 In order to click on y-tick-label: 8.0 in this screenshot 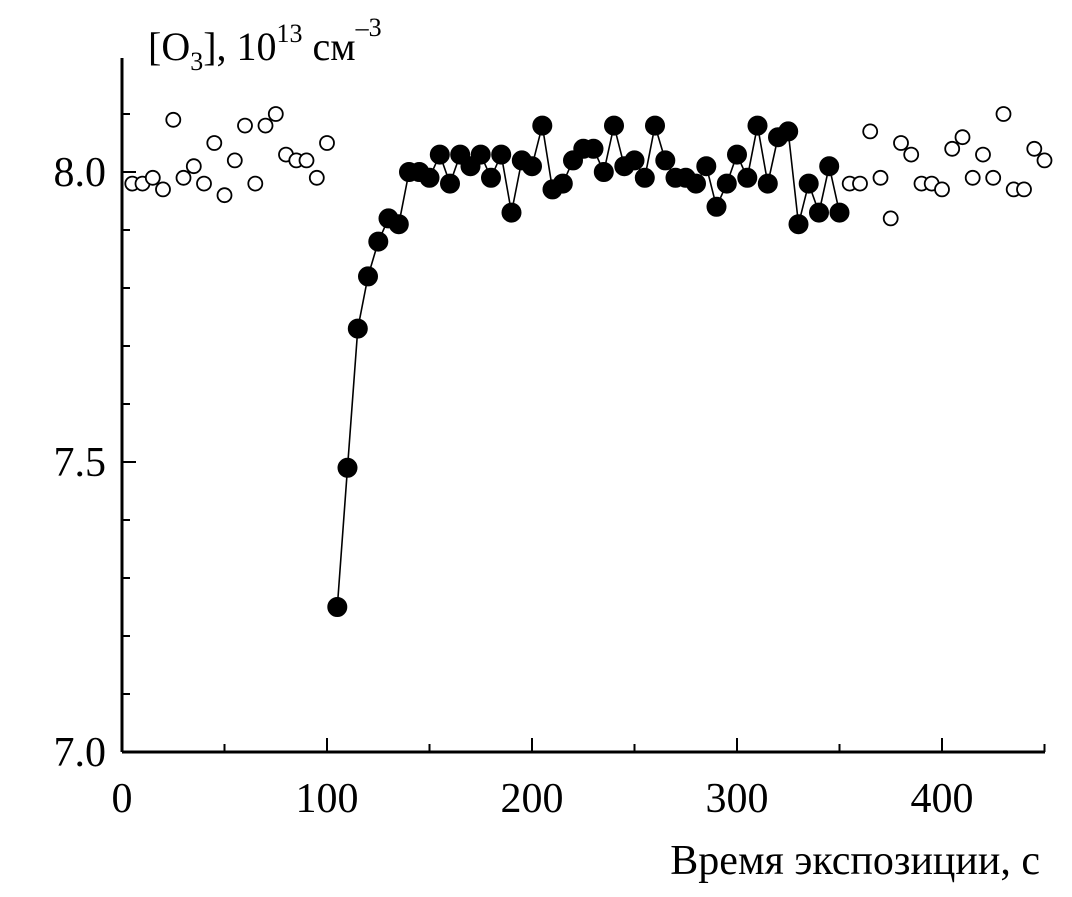, I will do `click(80, 173)`.